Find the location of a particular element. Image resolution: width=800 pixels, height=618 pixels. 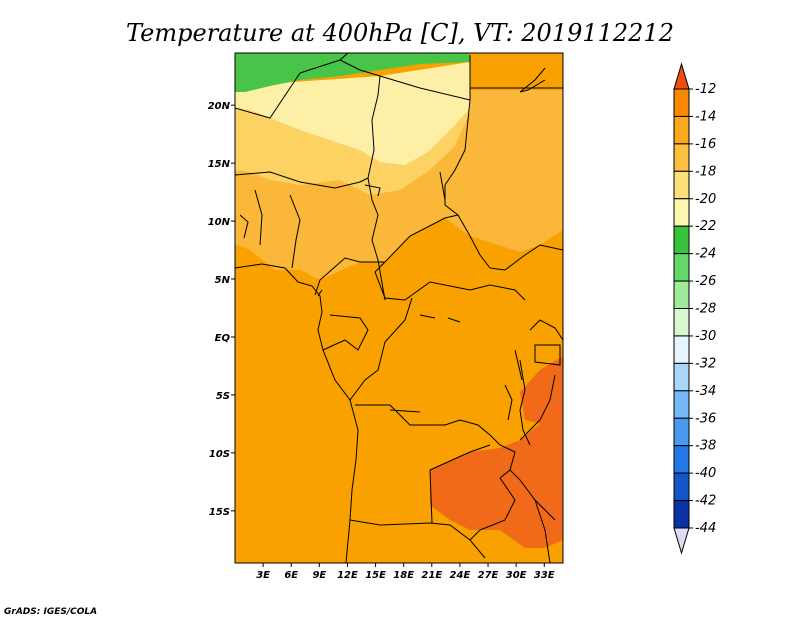

x-axis: 3E 6E 9E 12E 15E 18E 21E 24E 27E 30E 33E is located at coordinates (405, 572).